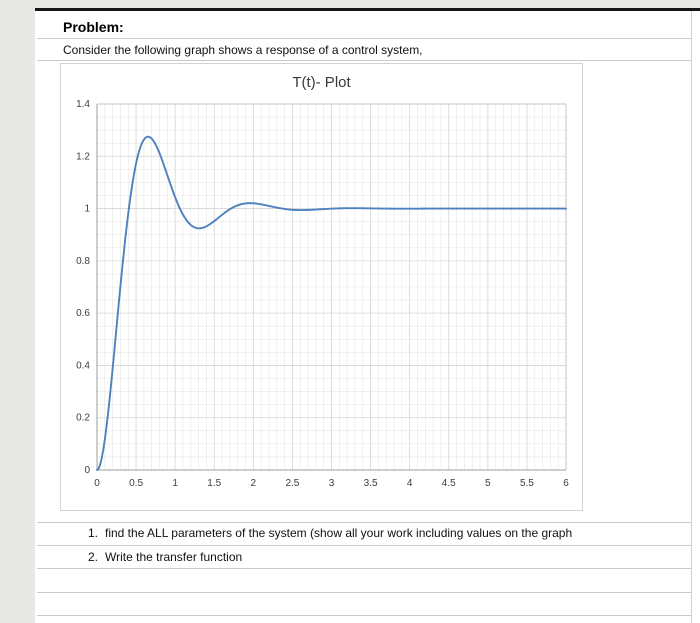 The height and width of the screenshot is (623, 700). Describe the element at coordinates (93, 27) in the screenshot. I see `problem-heading: Problem:` at that location.